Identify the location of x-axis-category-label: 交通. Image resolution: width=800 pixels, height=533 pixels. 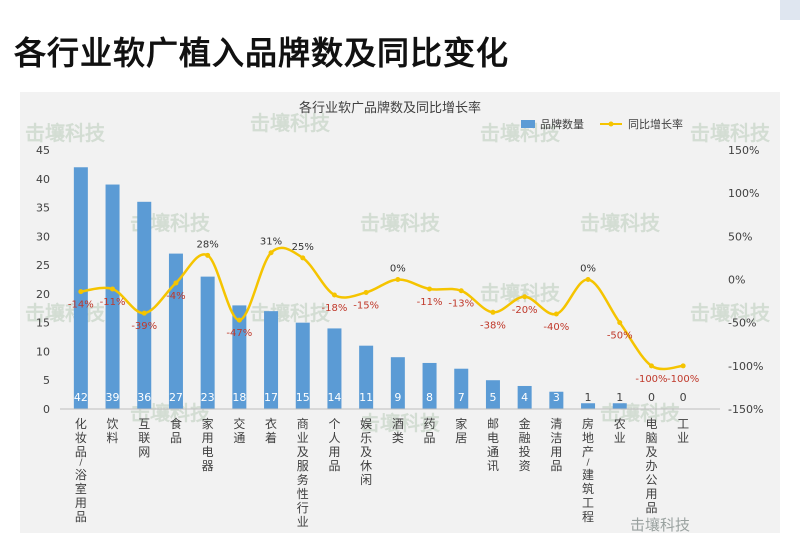
(239, 430).